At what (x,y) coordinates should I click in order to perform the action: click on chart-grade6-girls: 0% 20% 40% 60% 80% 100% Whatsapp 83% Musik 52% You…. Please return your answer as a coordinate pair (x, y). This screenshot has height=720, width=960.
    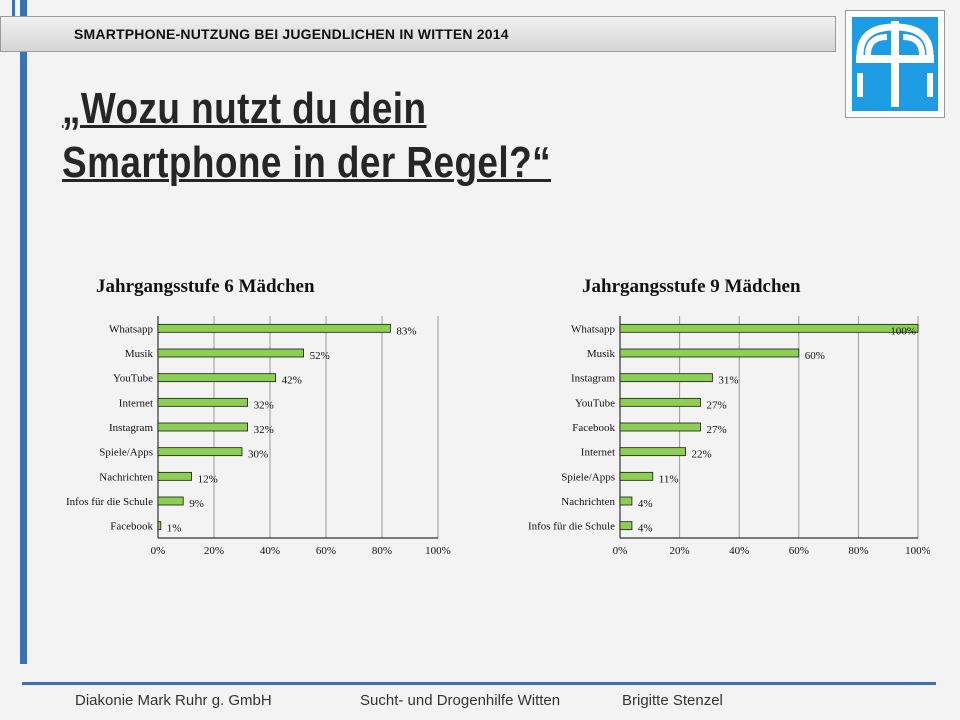
    Looking at the image, I should click on (258, 436).